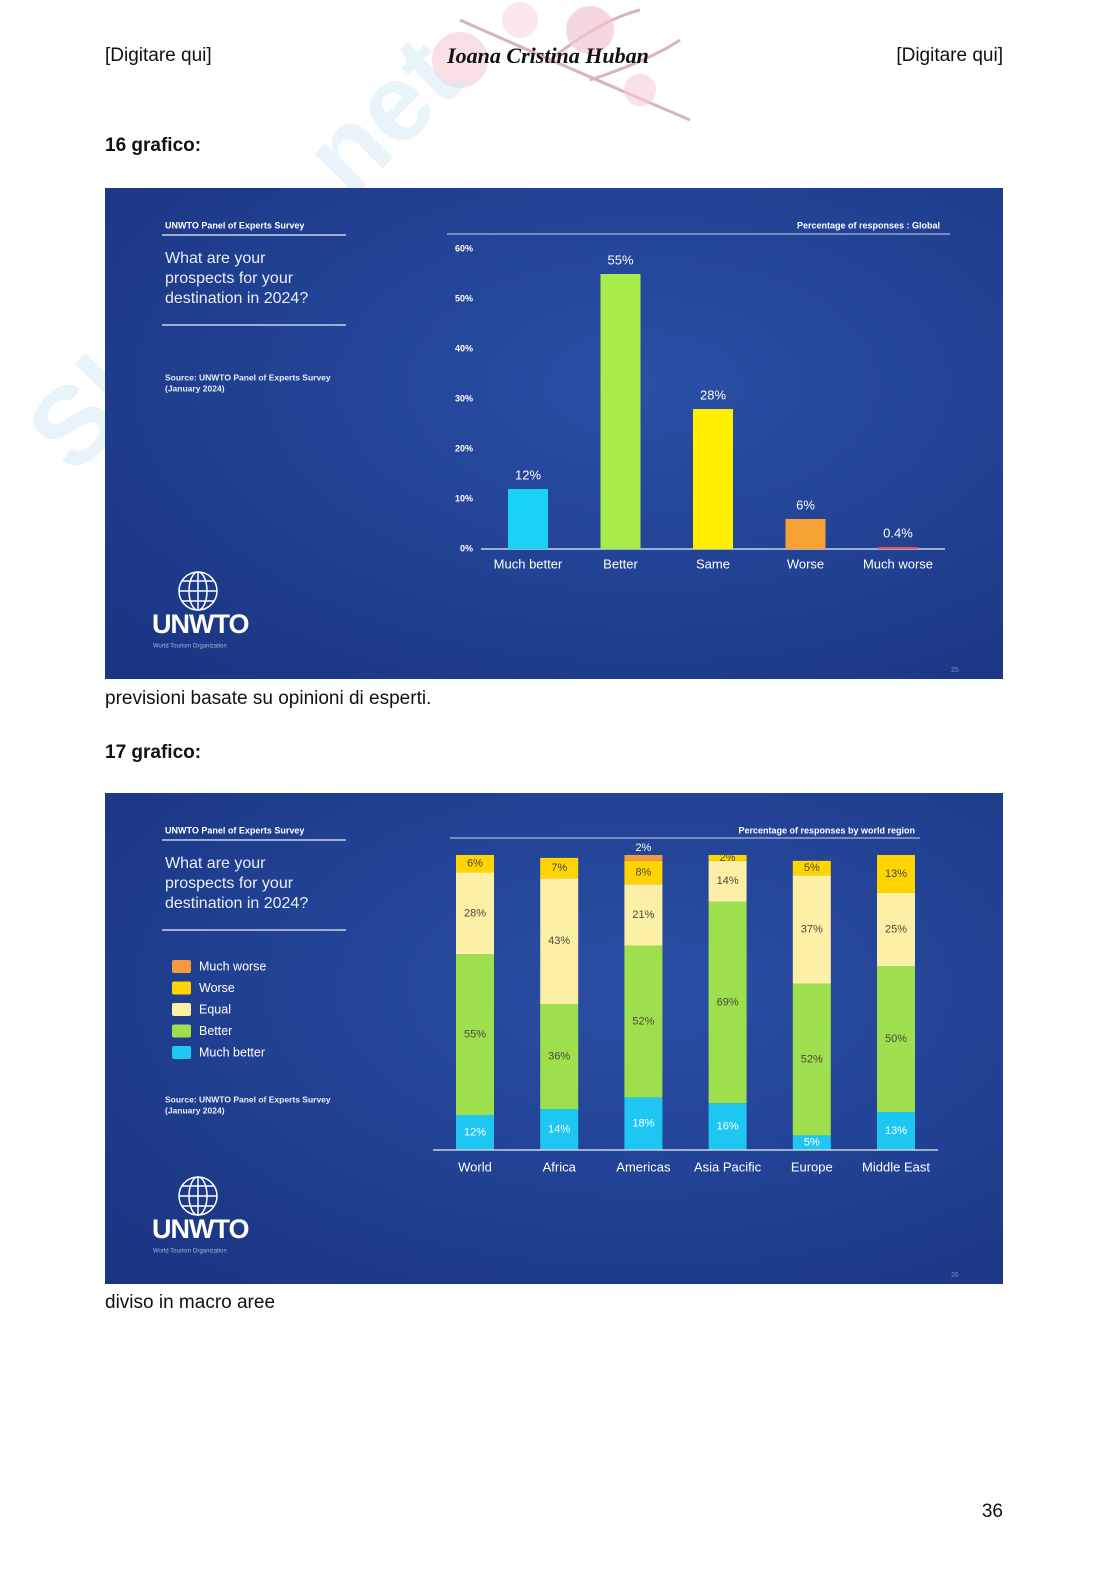 The width and height of the screenshot is (1116, 1579). What do you see at coordinates (826, 830) in the screenshot?
I see `chart-subtitle: Percentage of responses by world region` at bounding box center [826, 830].